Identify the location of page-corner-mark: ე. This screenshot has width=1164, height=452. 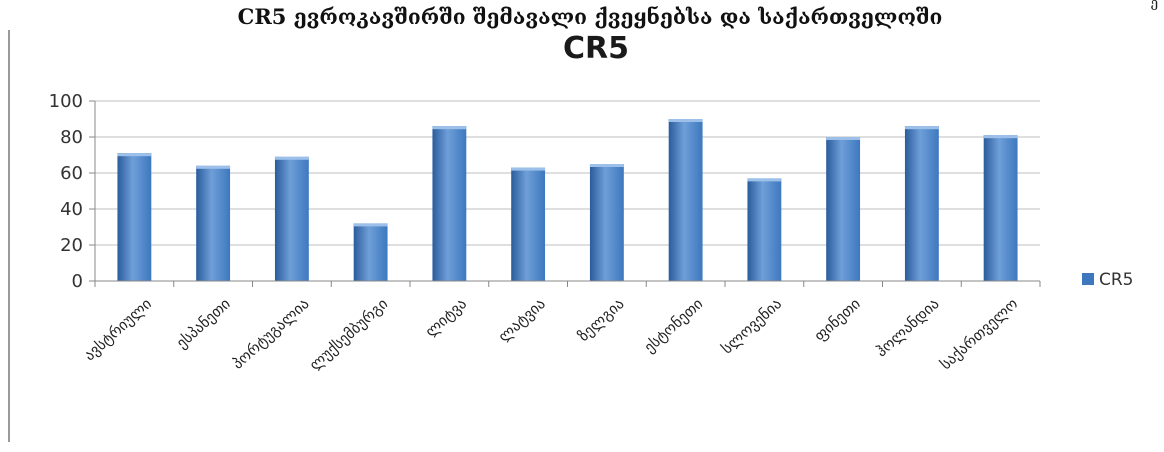
(1154, 5).